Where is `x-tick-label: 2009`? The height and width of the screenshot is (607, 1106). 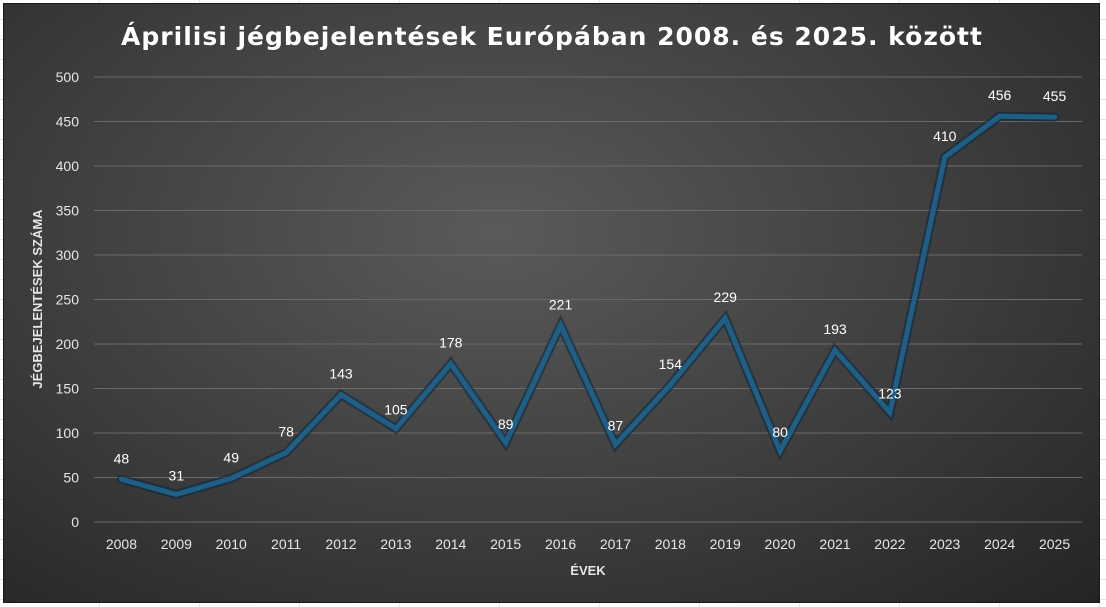 x-tick-label: 2009 is located at coordinates (176, 544).